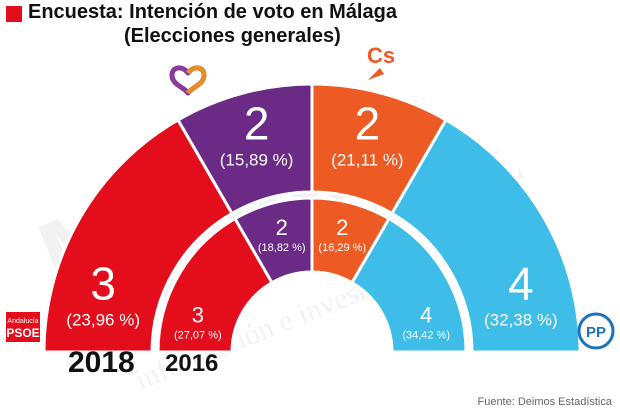  Describe the element at coordinates (282, 227) in the screenshot. I see `seat-label-podemos-2016: 2` at that location.